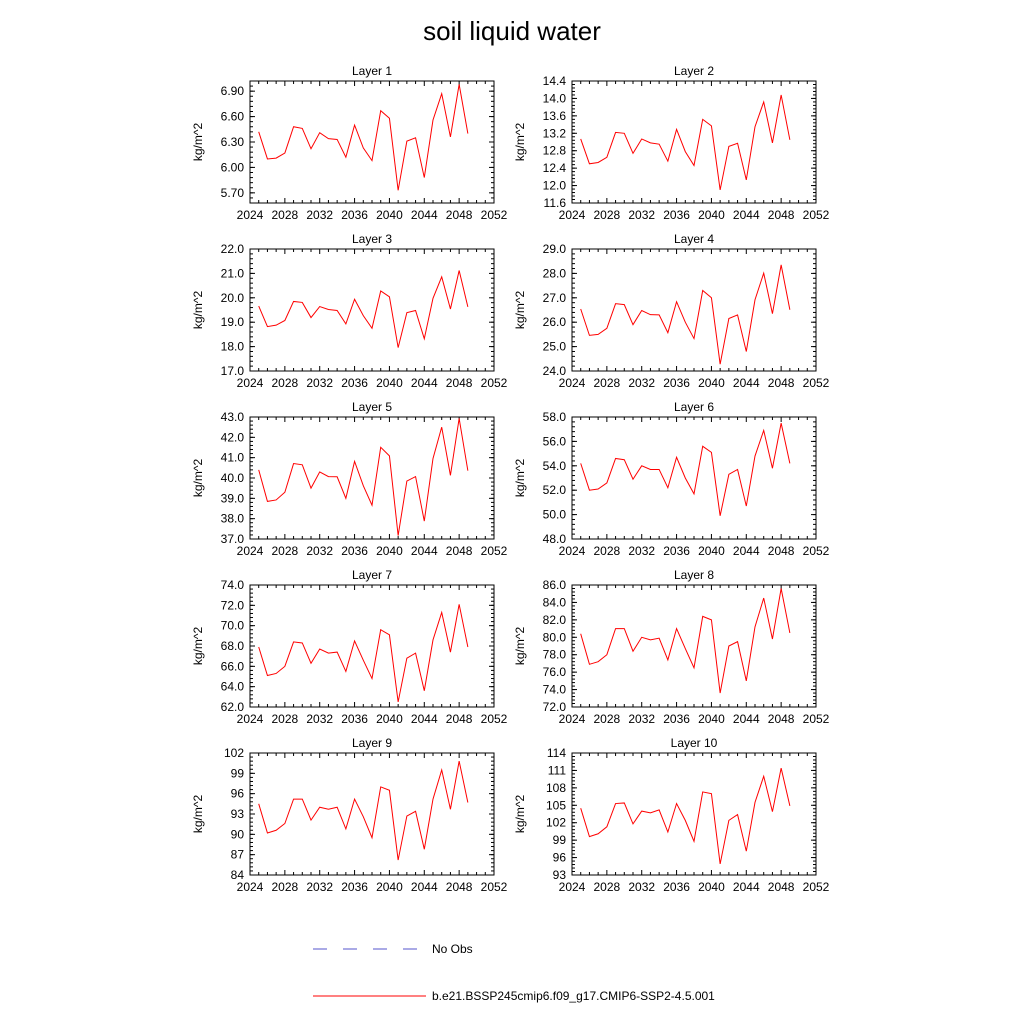  What do you see at coordinates (555, 515) in the screenshot?
I see `y-tick-label: 50.0` at bounding box center [555, 515].